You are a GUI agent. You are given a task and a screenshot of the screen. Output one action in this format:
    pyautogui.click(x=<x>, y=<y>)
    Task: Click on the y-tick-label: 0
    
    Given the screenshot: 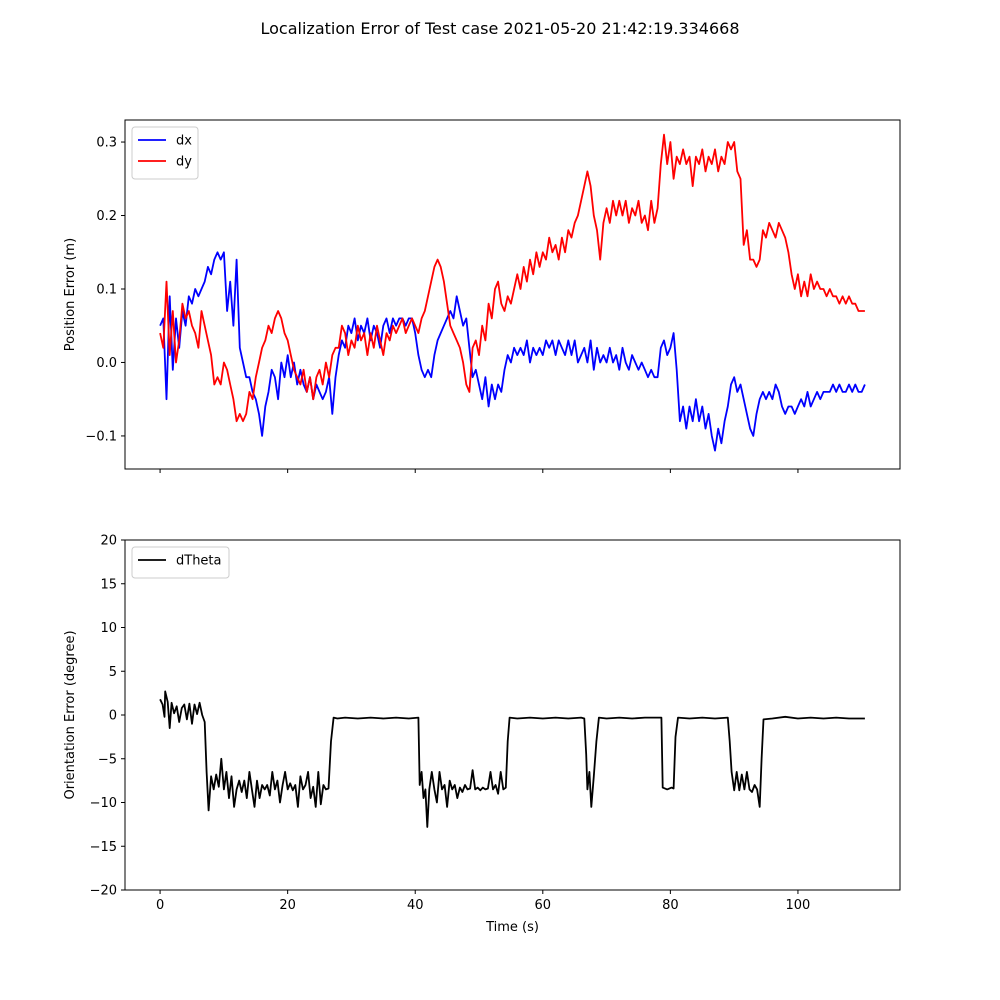 What is the action you would take?
    pyautogui.click(x=113, y=716)
    